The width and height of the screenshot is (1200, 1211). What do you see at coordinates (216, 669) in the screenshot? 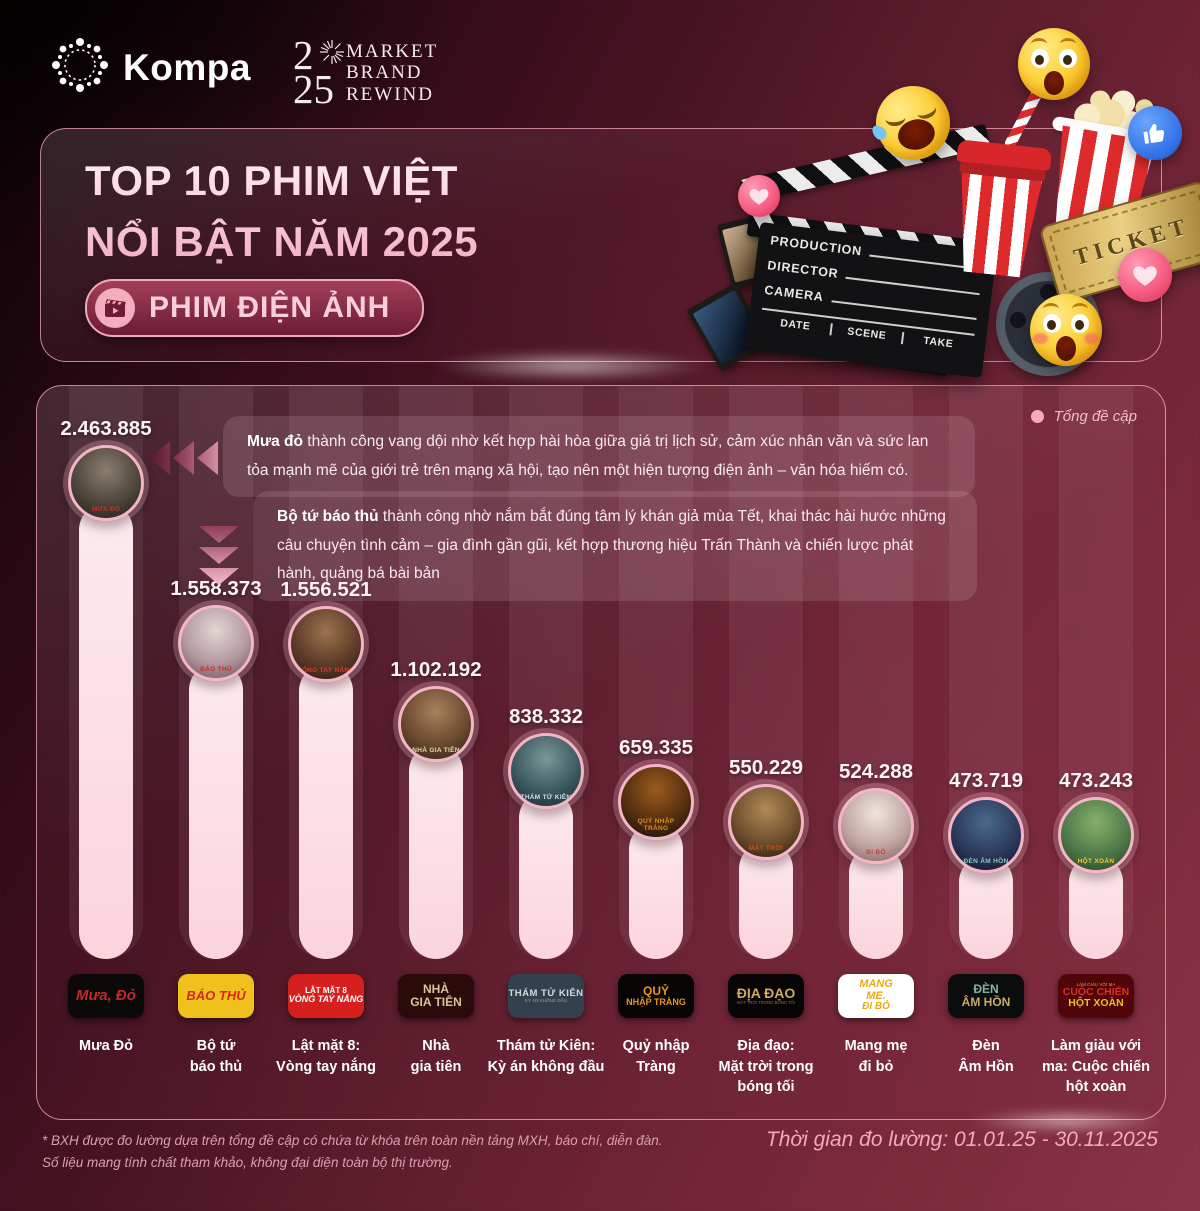
I see `poster-title: BÁO THỦ` at bounding box center [216, 669].